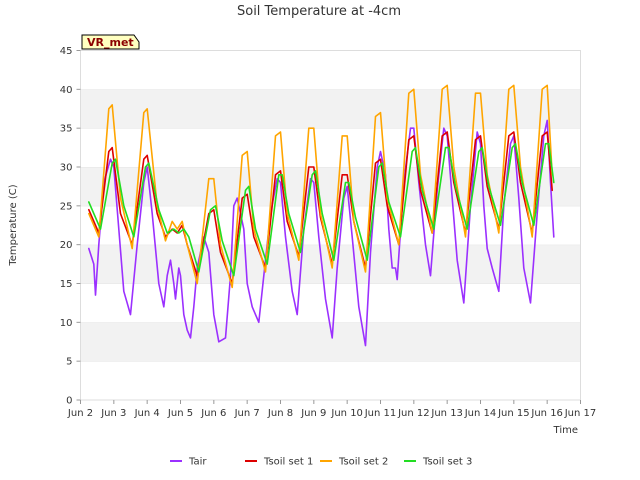  Describe the element at coordinates (480, 413) in the screenshot. I see `x-tick-label: Jun 14` at that location.